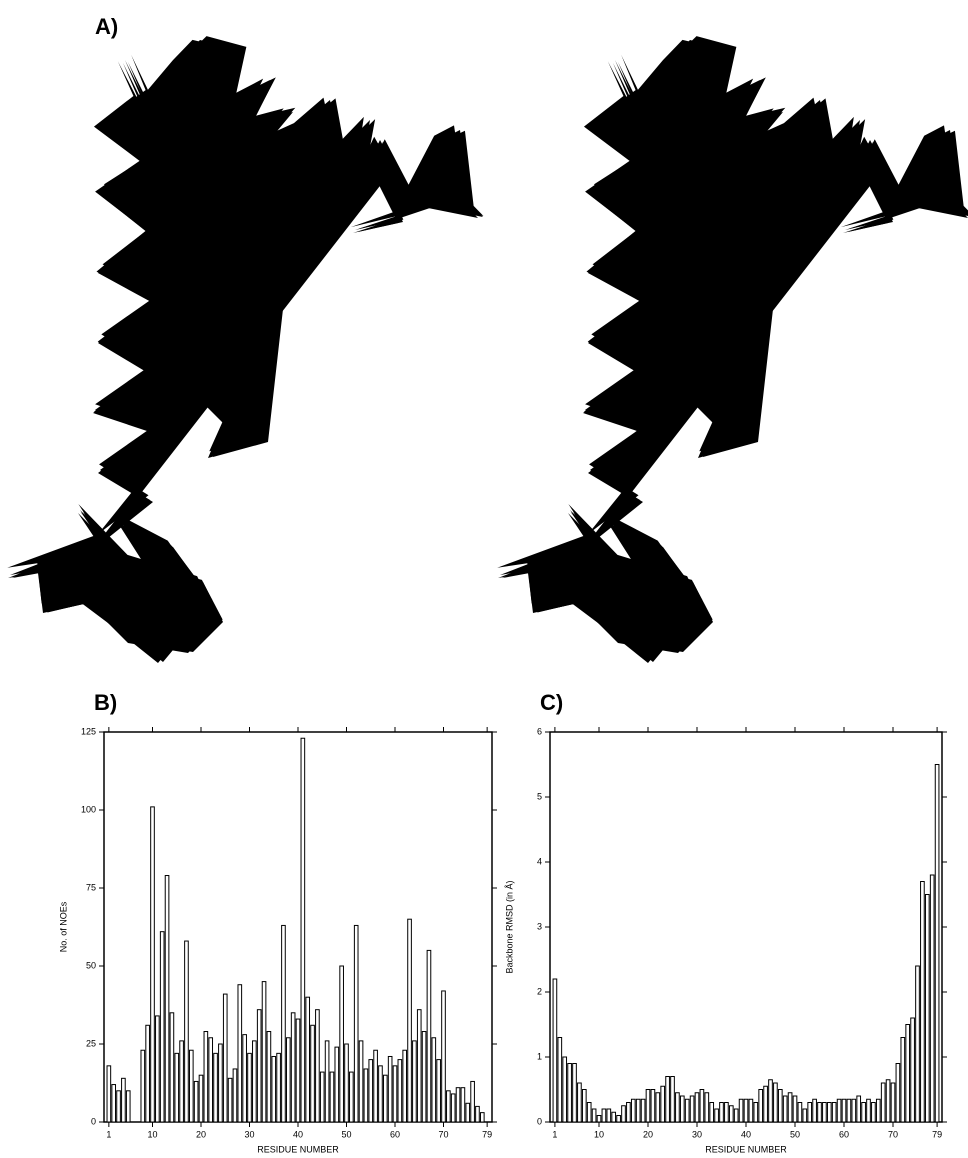  Describe the element at coordinates (893, 1134) in the screenshot. I see `x-tick-label: 70` at that location.